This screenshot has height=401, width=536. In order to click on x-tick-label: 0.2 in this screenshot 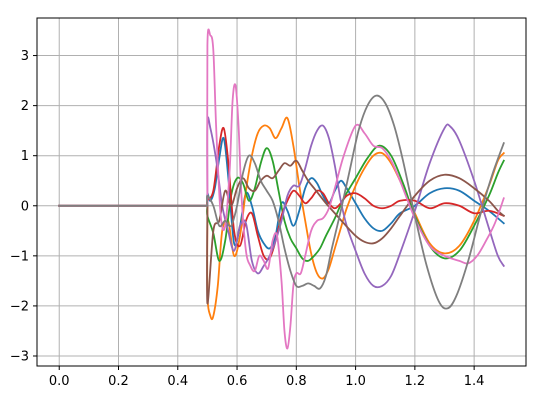, I will do `click(118, 381)`.